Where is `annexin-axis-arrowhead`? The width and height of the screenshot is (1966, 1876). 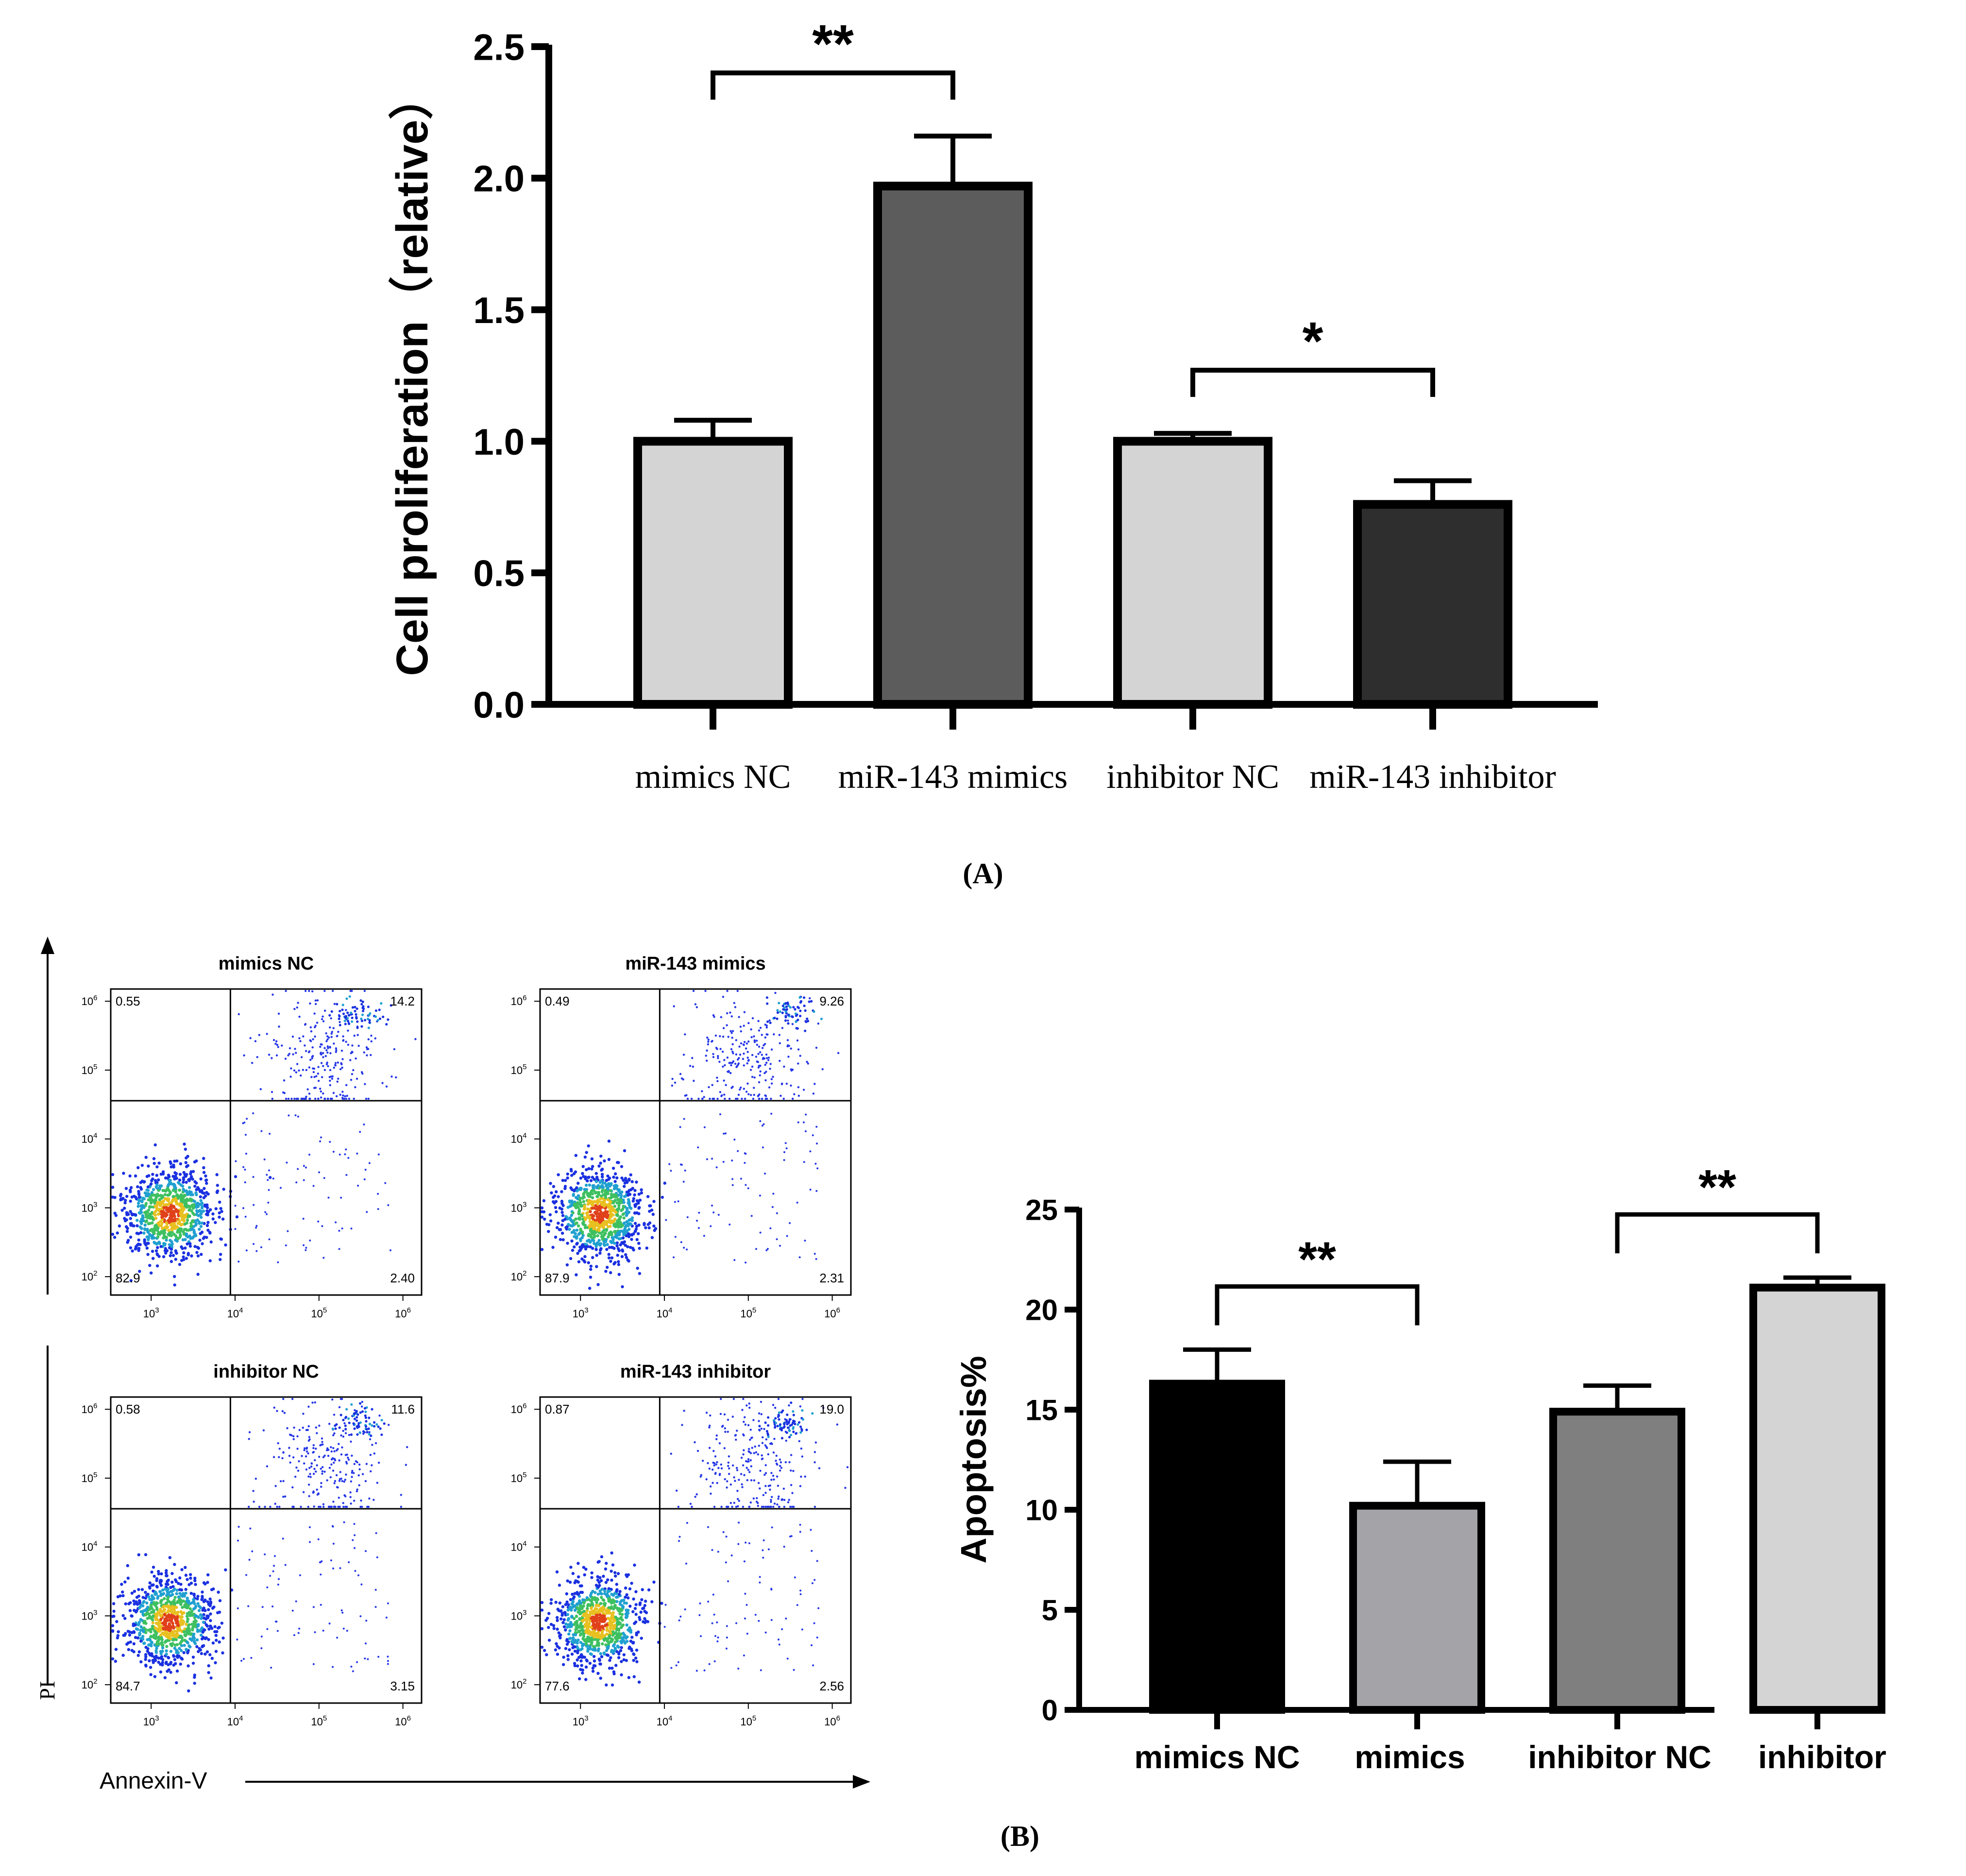 annexin-axis-arrowhead is located at coordinates (862, 1782).